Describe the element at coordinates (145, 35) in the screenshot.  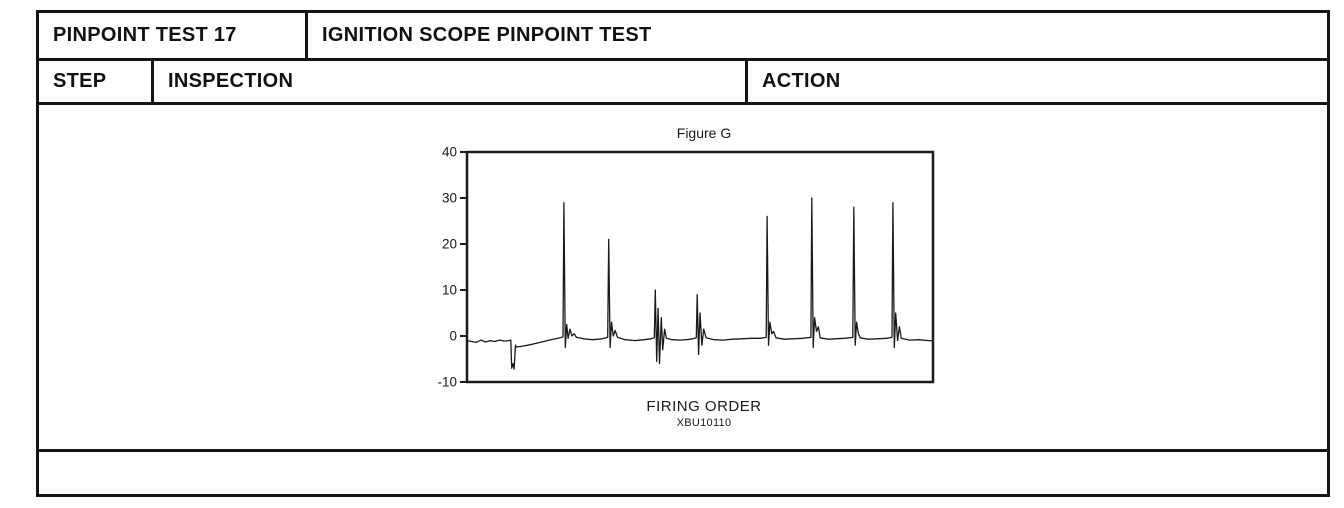
I see `test-id-cell: PINPOINT TEST 17` at that location.